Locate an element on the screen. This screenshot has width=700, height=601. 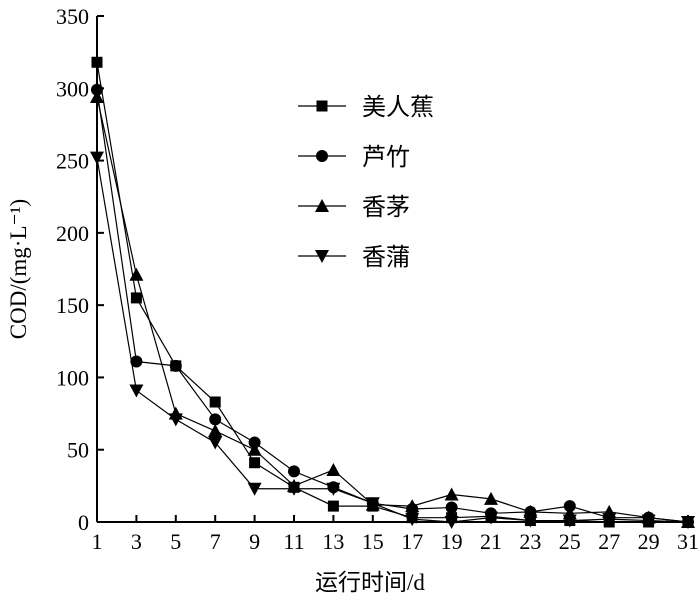
x-axis-title: 运行时间/d is located at coordinates (370, 582).